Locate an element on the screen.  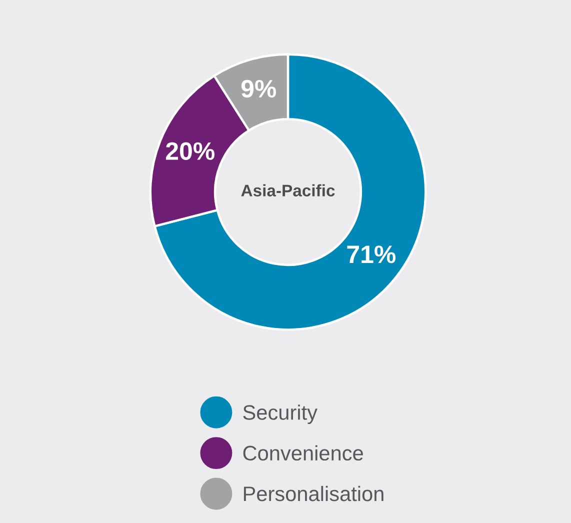
data-label: 9% is located at coordinates (258, 89).